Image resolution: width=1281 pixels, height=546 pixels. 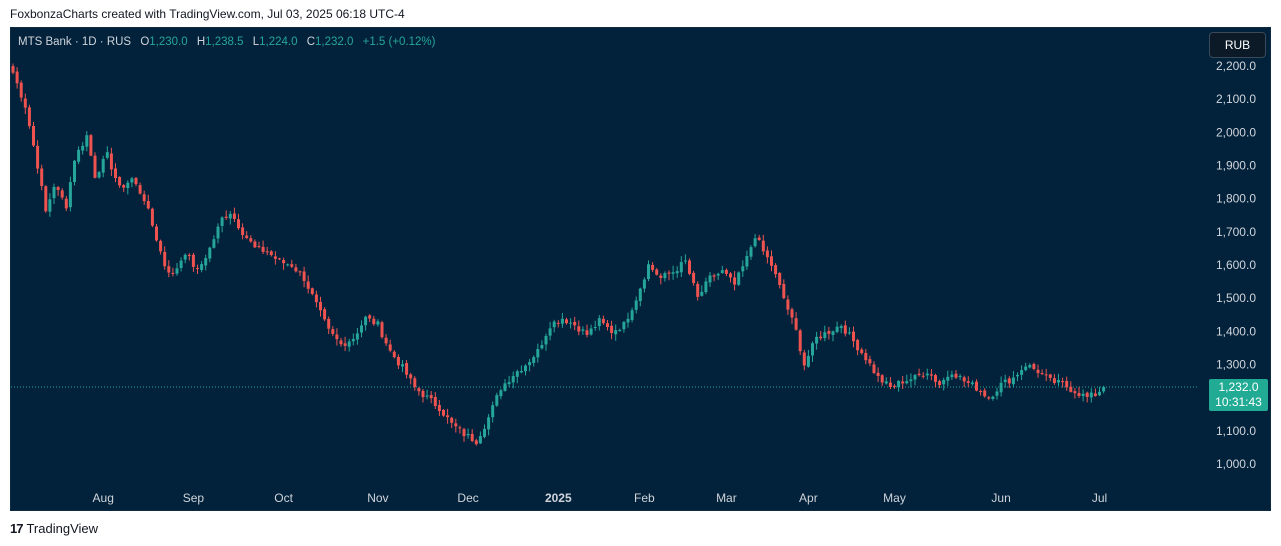 What do you see at coordinates (1238, 387) in the screenshot?
I see `last-price-value: 1,232.0` at bounding box center [1238, 387].